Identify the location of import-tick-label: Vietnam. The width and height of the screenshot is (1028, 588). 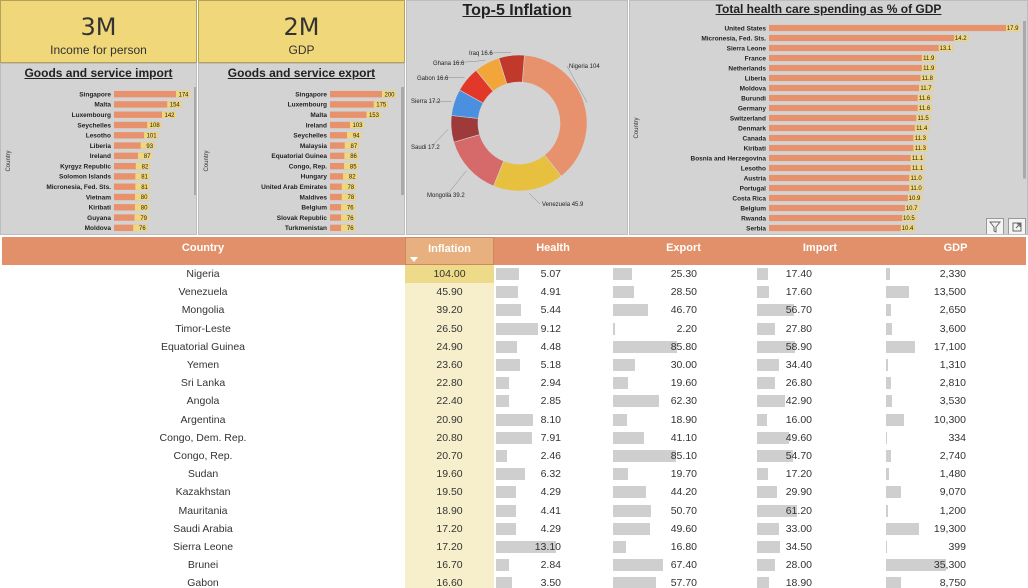
(98, 197).